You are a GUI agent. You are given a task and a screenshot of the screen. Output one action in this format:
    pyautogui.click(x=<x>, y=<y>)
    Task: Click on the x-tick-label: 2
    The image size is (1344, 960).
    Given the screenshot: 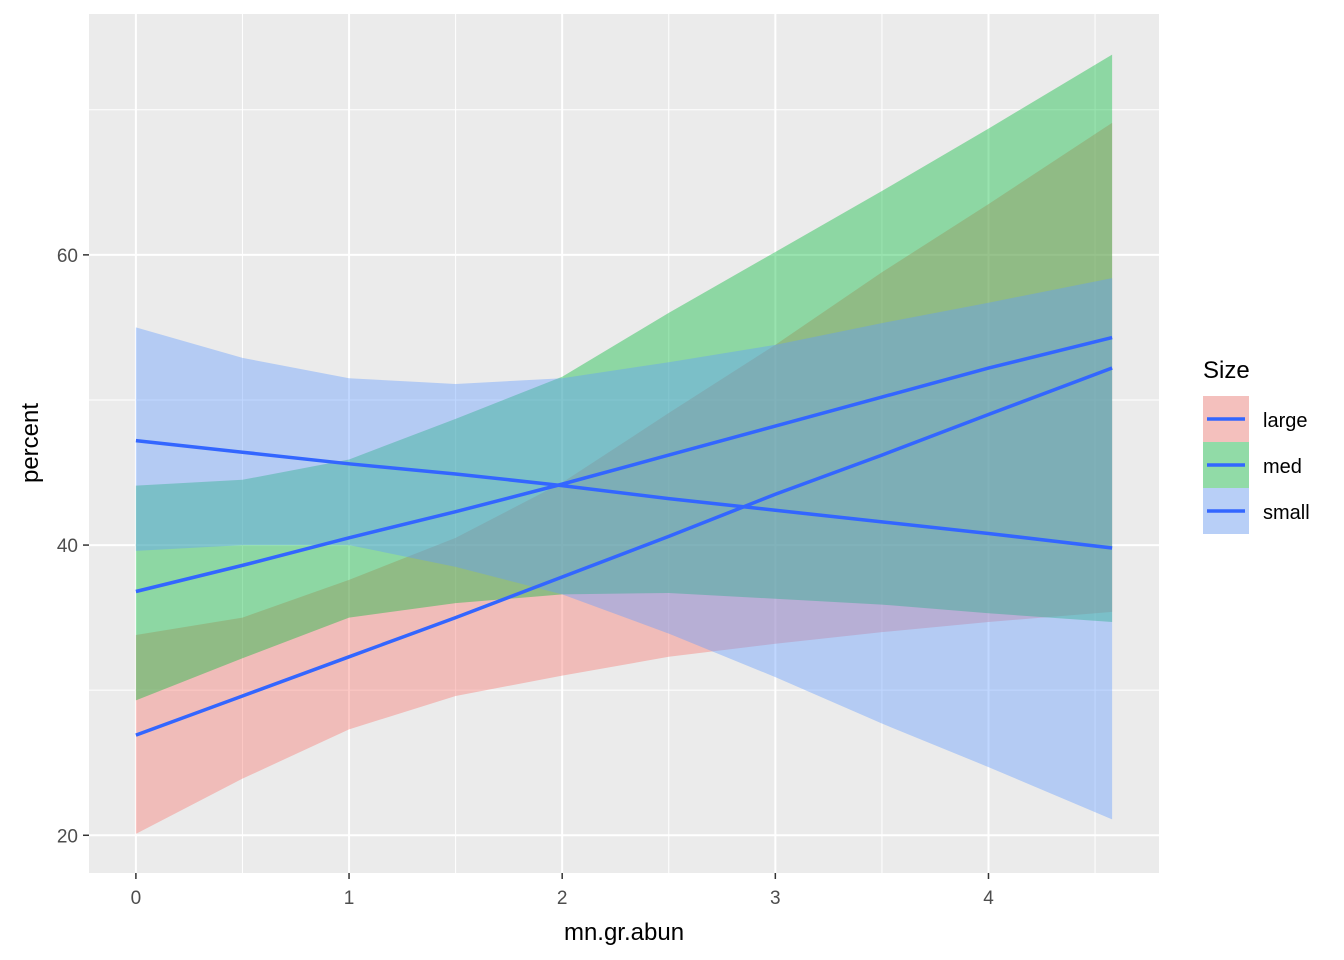 What is the action you would take?
    pyautogui.click(x=562, y=898)
    